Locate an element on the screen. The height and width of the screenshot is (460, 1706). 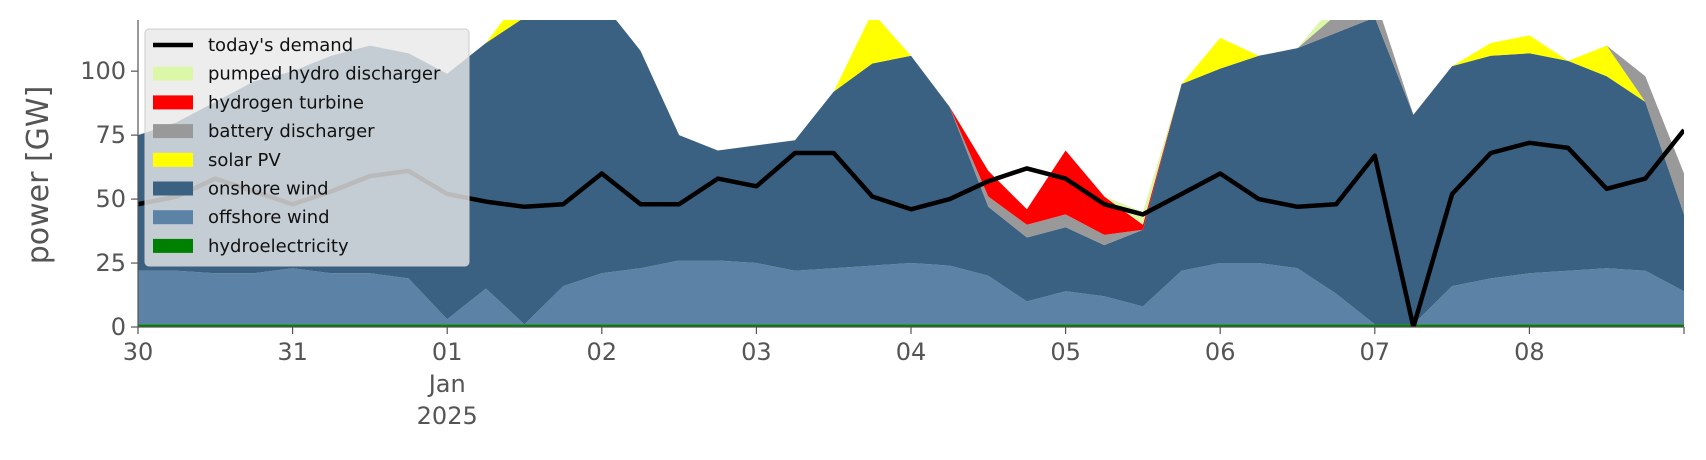
legend-label: pumped hydro discharger is located at coordinates (324, 74).